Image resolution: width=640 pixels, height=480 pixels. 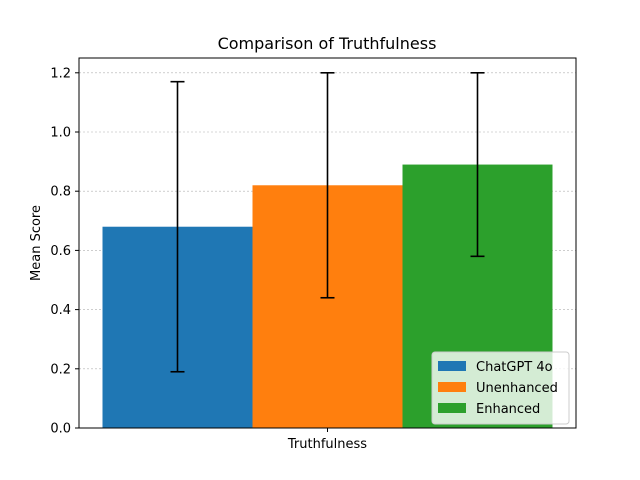 I want to click on chart-title: Comparison of Truthfulness, so click(x=327, y=43).